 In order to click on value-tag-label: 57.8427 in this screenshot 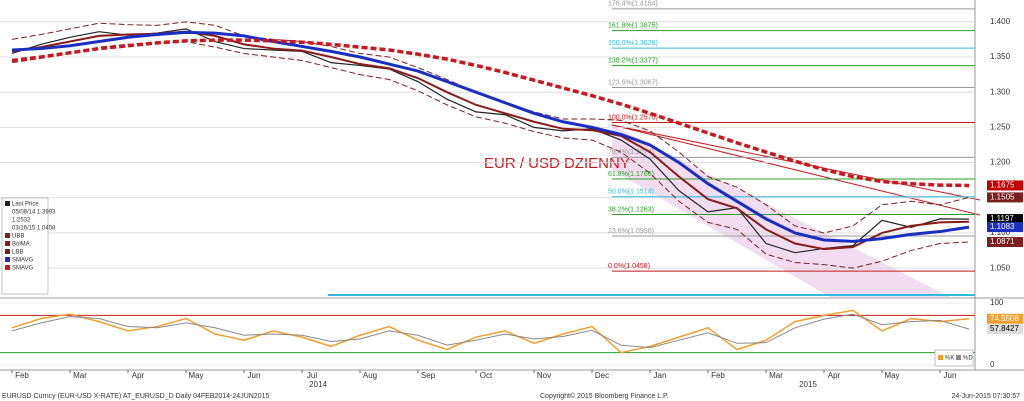, I will do `click(1004, 328)`.